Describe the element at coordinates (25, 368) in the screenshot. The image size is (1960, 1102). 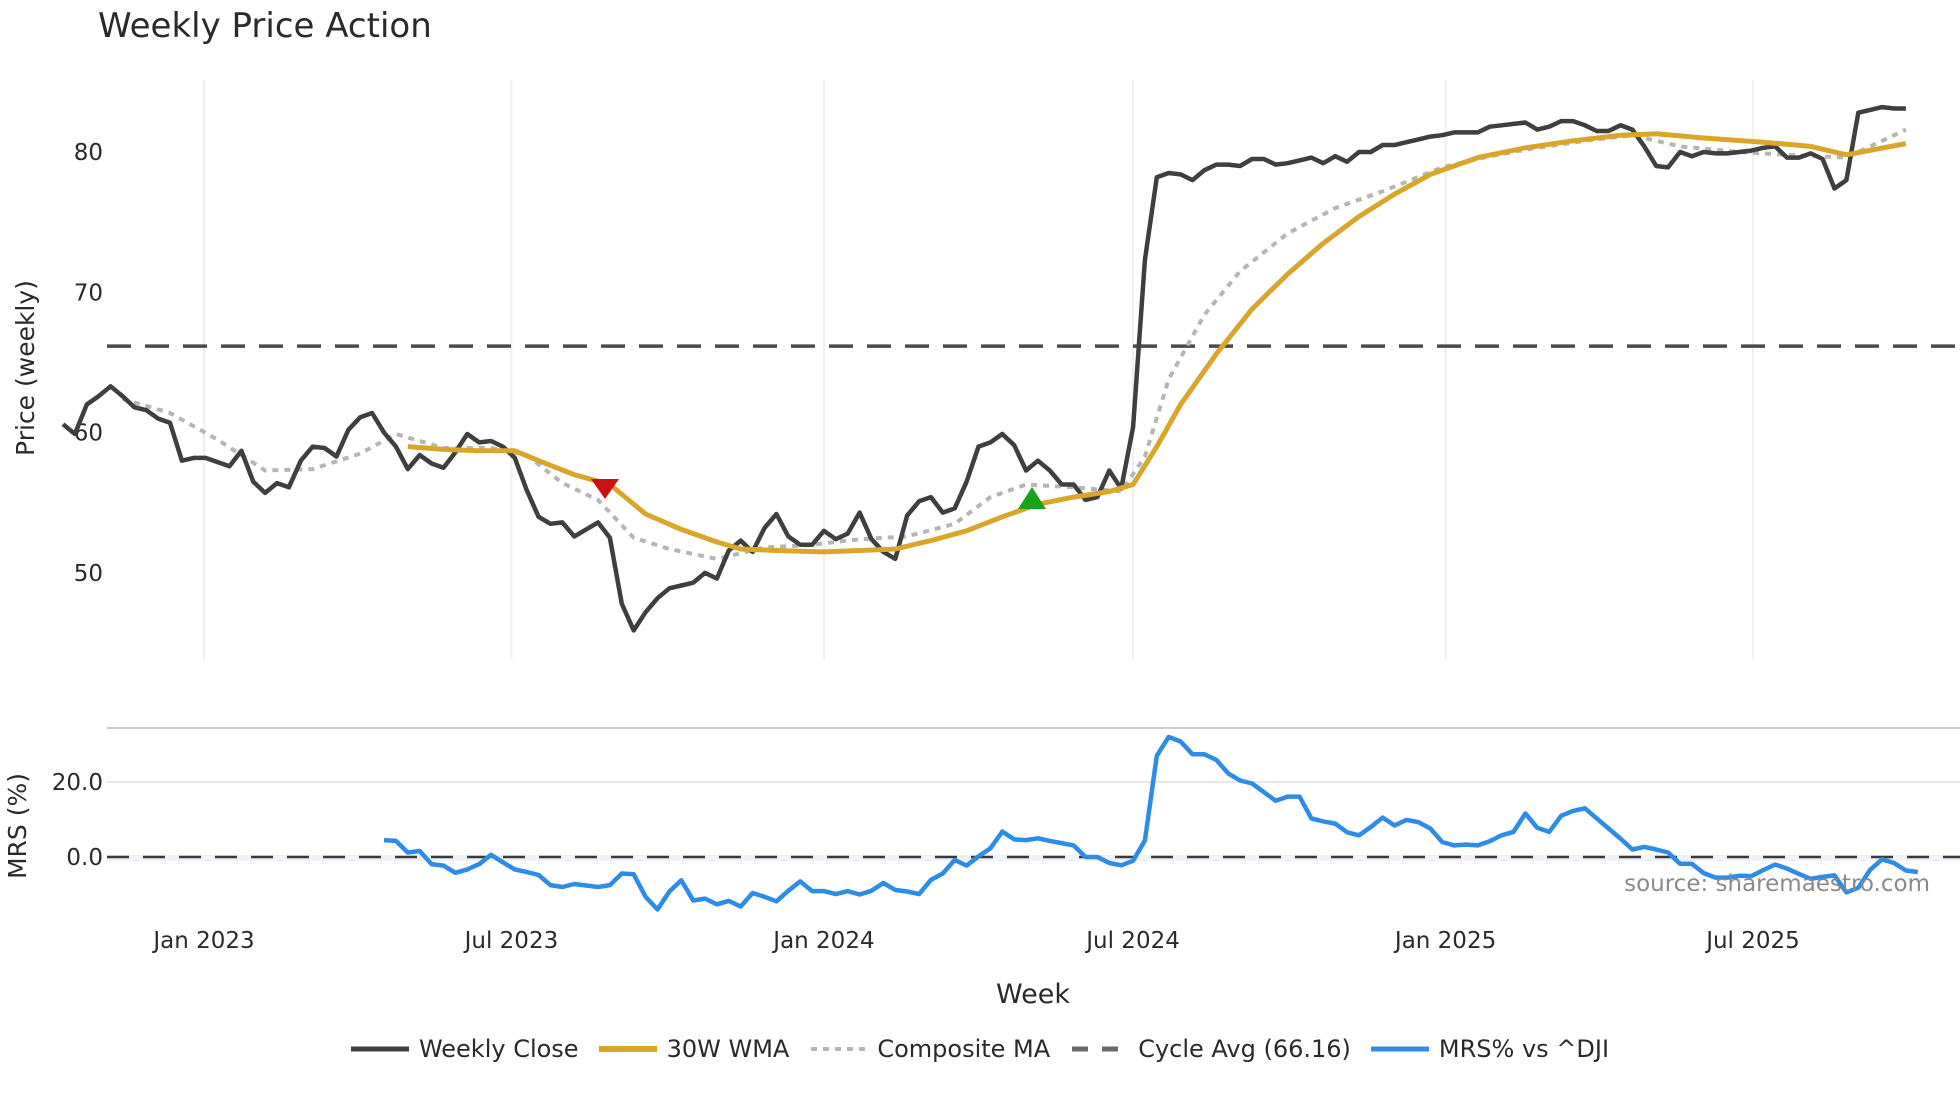
I see `price-y-axis-label: Price (weekly)` at that location.